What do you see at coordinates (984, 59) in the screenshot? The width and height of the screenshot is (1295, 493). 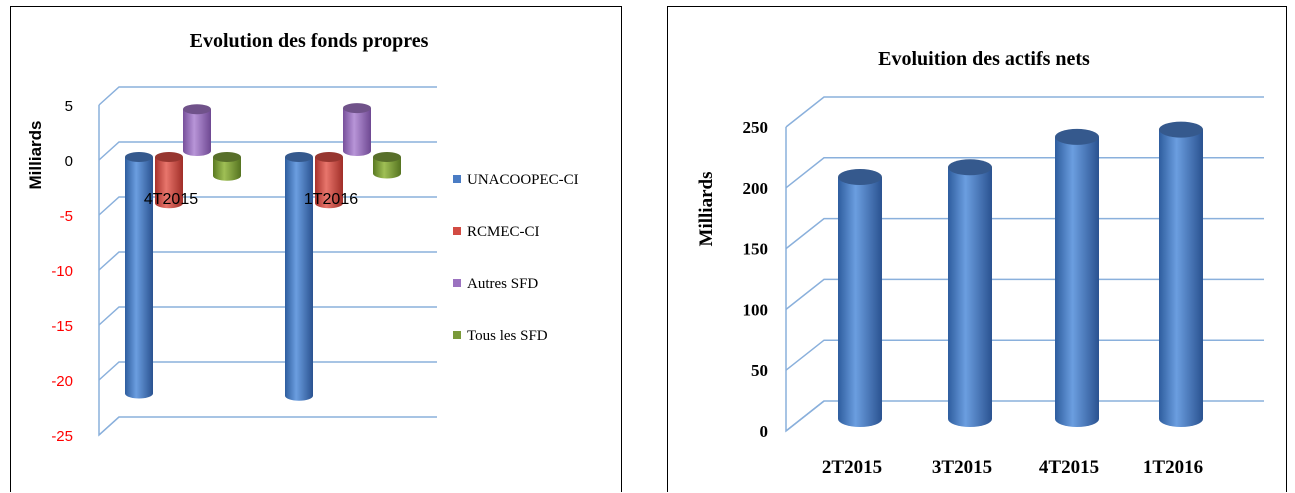 I see `chart-title: Evoluition des actifs nets` at bounding box center [984, 59].